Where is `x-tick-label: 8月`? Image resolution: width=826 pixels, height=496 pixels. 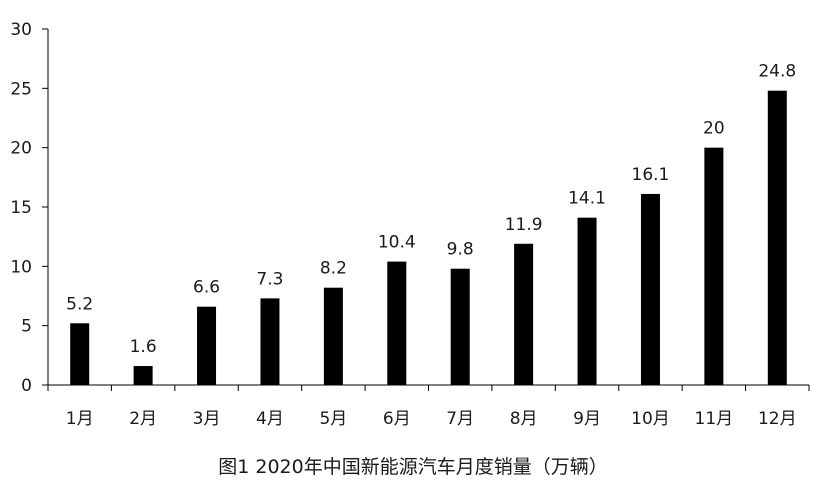 x-tick-label: 8月 is located at coordinates (524, 419).